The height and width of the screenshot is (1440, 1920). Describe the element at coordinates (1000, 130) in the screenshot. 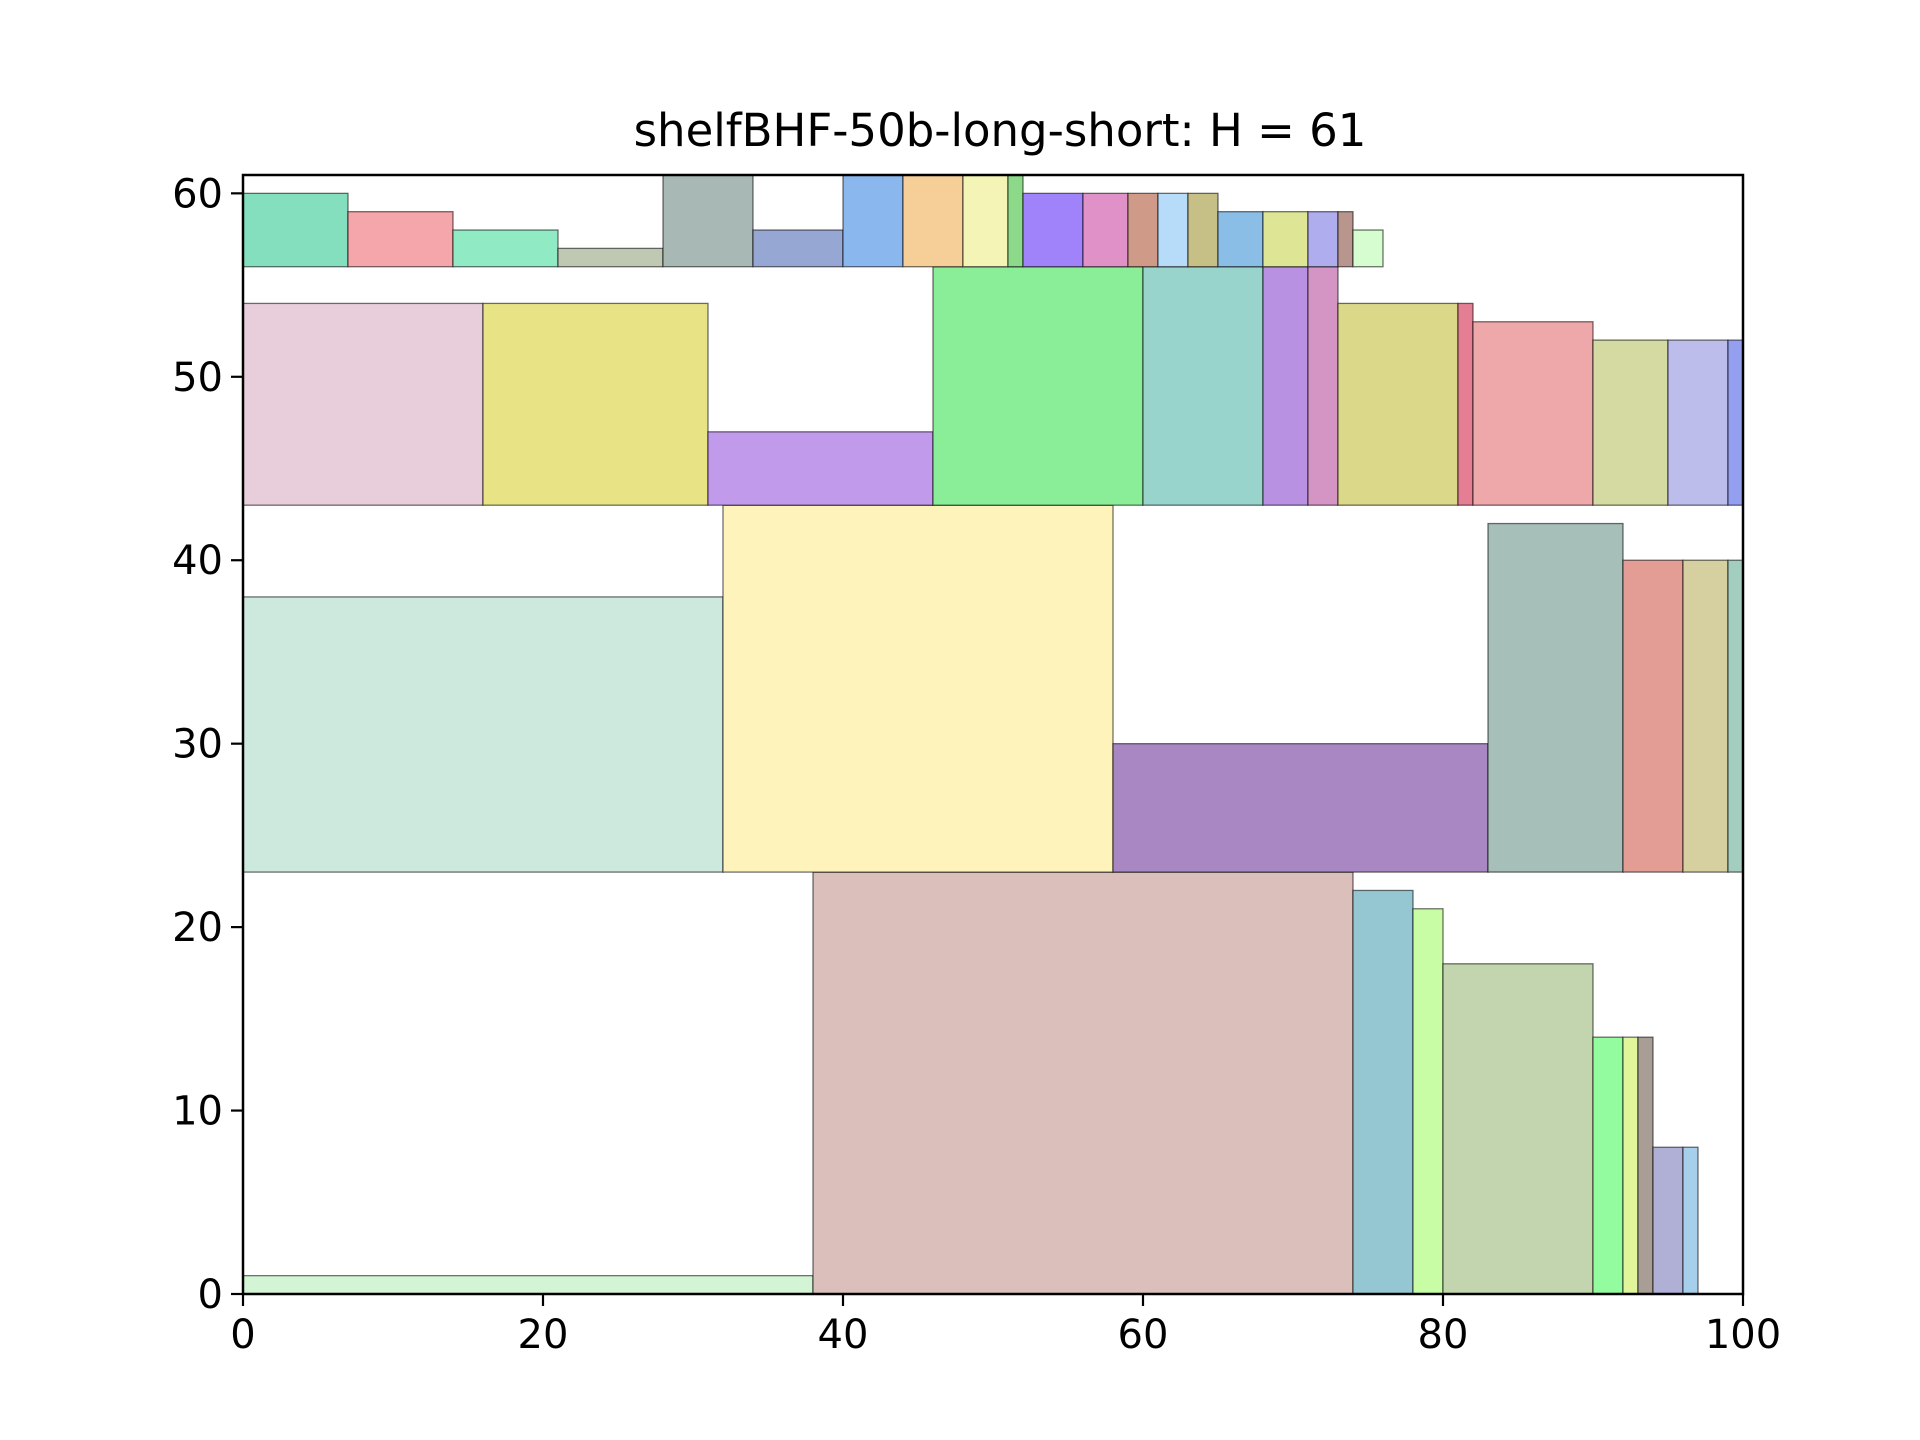

I see `chart-title: shelfBHF-50b-long-short: H = 61` at that location.